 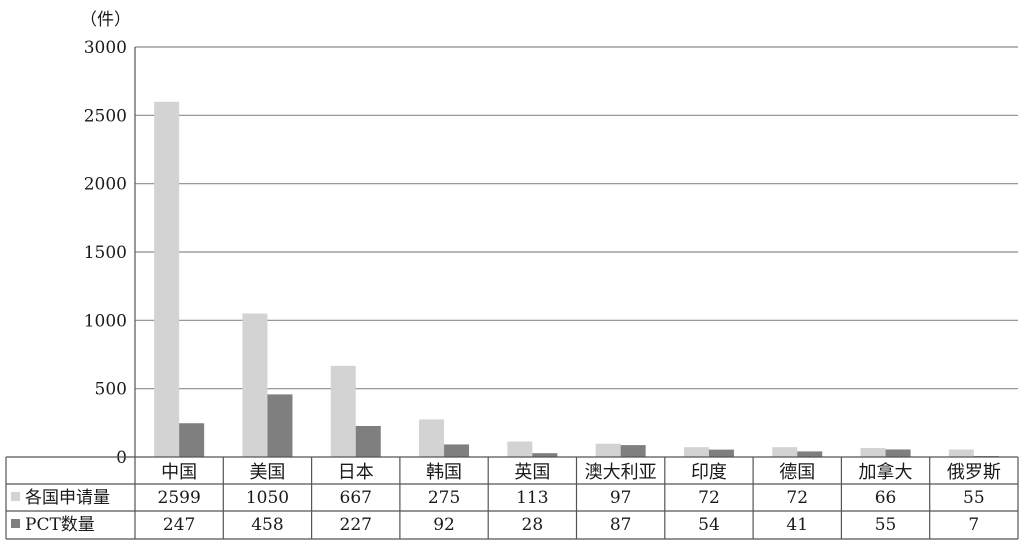 What do you see at coordinates (179, 498) in the screenshot?
I see `data-table-value: 2599` at bounding box center [179, 498].